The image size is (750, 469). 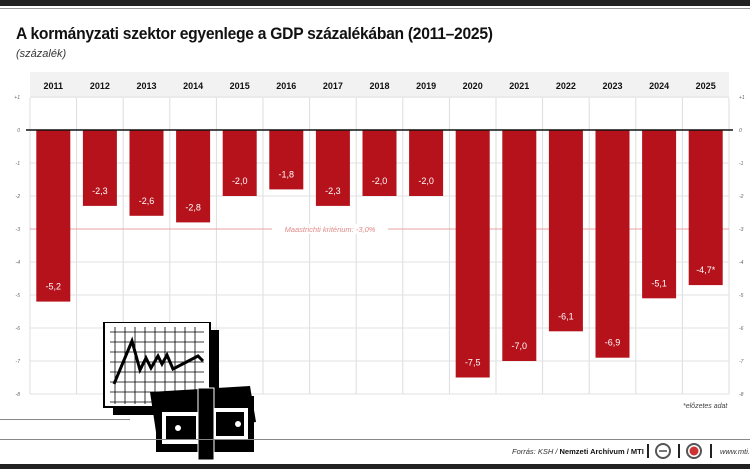 I want to click on frame-top, so click(x=375, y=3).